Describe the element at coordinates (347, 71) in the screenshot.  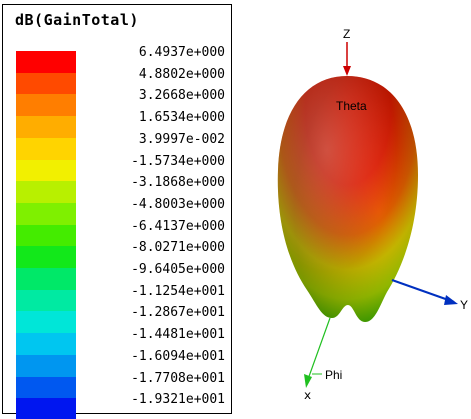
I see `z-axis-arrowhead` at that location.